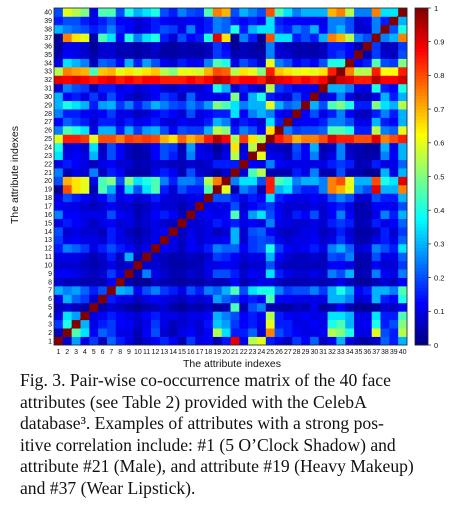 This screenshot has height=513, width=474. I want to click on x-tick-label: 26, so click(279, 352).